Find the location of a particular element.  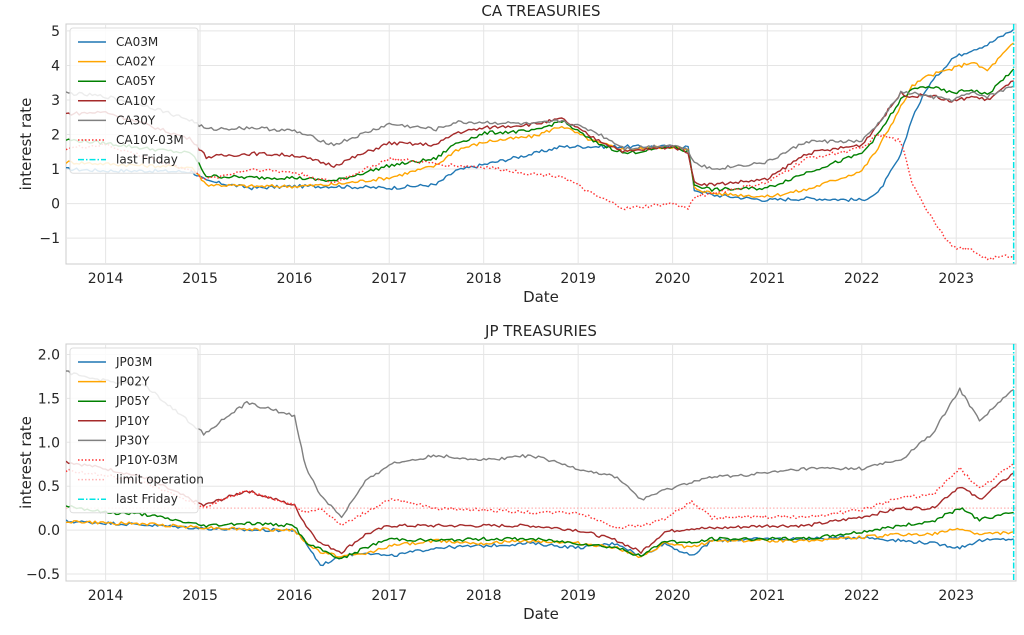

legend-label: limit operation is located at coordinates (160, 480).